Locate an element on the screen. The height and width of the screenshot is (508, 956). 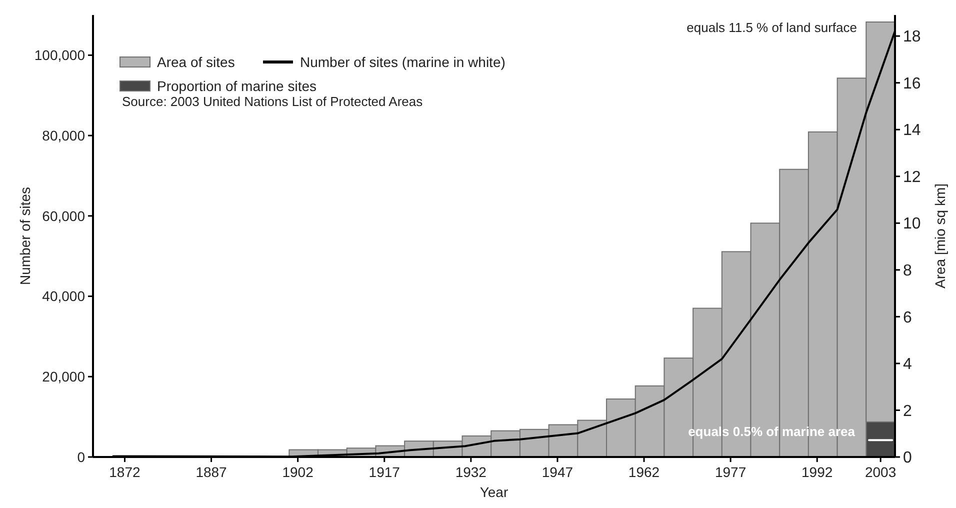
y2-tick-label: 14 is located at coordinates (912, 131).